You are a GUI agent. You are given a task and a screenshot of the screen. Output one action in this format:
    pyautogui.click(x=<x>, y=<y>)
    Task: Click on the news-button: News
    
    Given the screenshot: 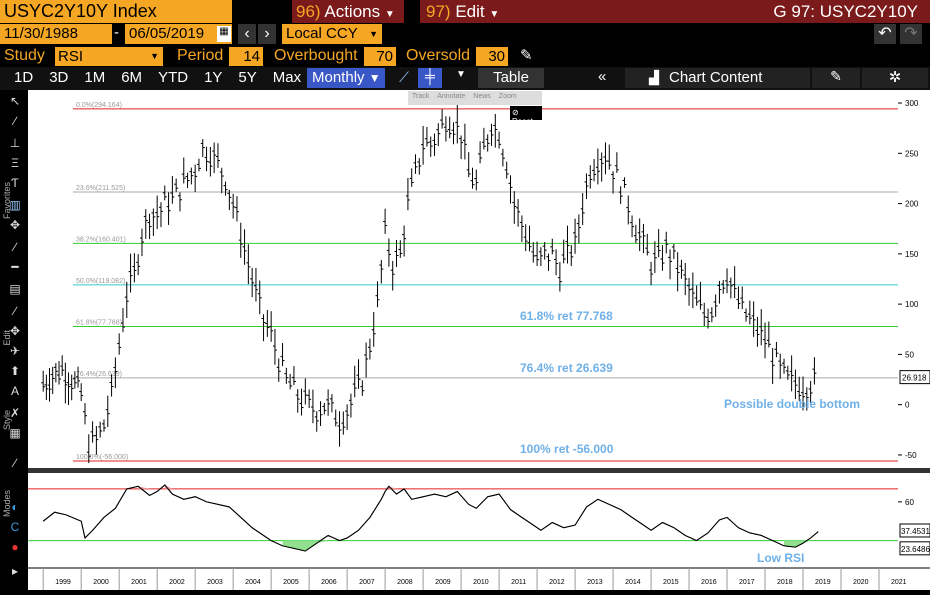 What is the action you would take?
    pyautogui.click(x=482, y=96)
    